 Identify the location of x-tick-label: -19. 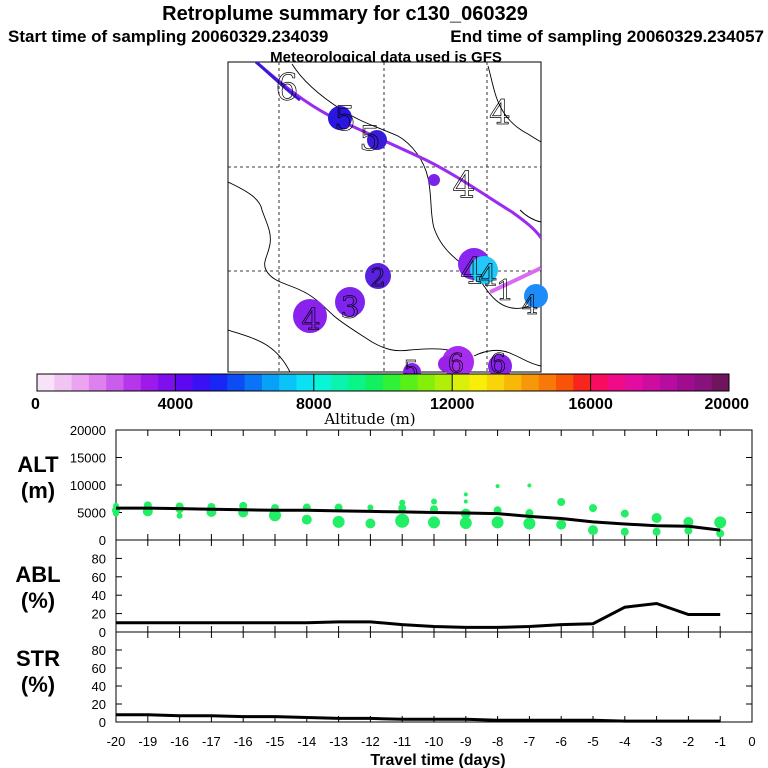
(147, 741).